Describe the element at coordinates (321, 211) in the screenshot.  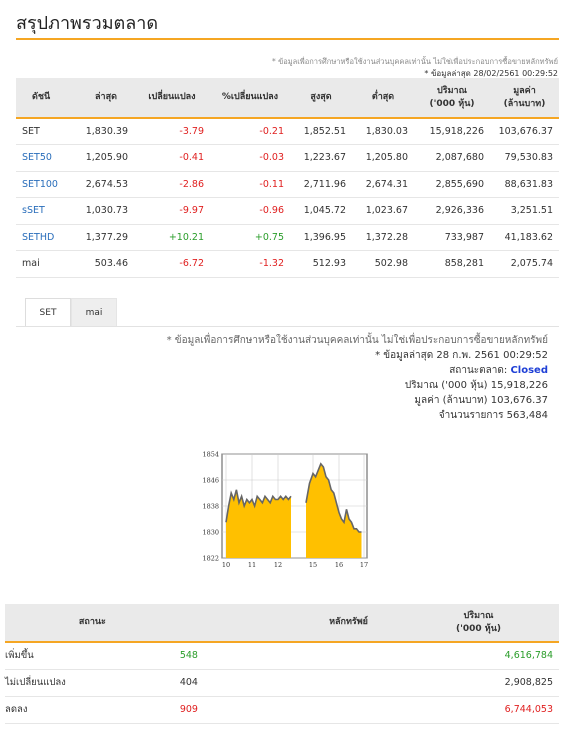
I see `index-cell: 1,045.72` at that location.